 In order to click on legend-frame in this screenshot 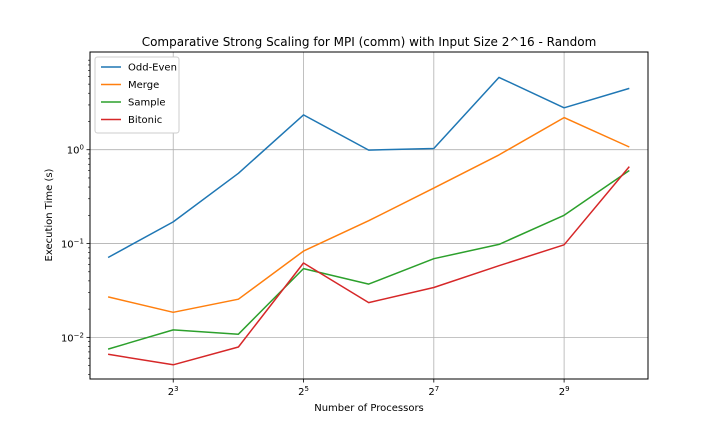, I will do `click(137, 95)`.